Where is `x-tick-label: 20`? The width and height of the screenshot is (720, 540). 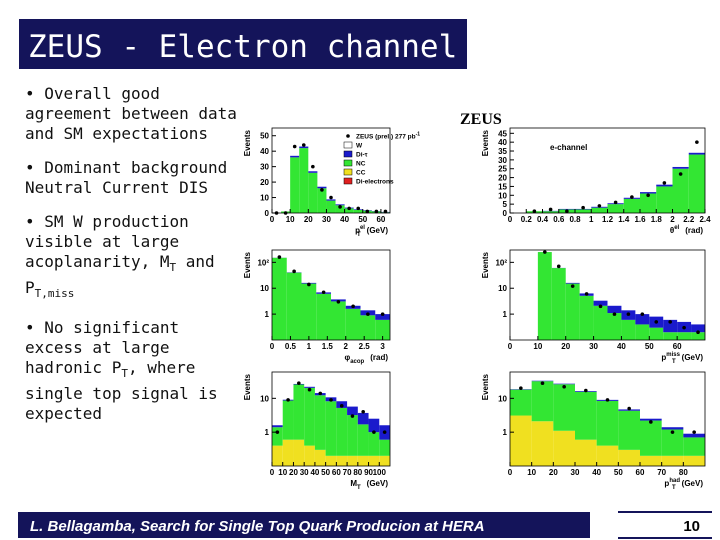
x-tick-label: 20 is located at coordinates (293, 472).